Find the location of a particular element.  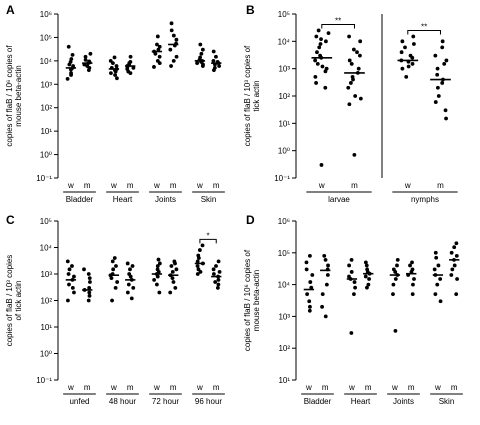

y-axis-label: of tick actin is located at coordinates (18, 300).